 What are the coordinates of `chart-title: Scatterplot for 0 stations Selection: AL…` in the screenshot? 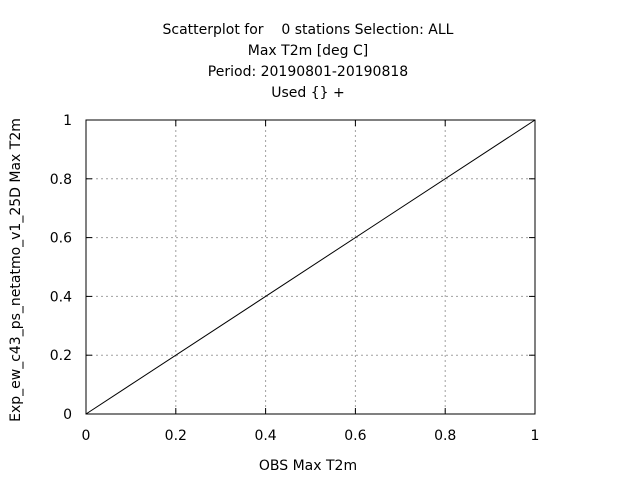 It's located at (308, 61).